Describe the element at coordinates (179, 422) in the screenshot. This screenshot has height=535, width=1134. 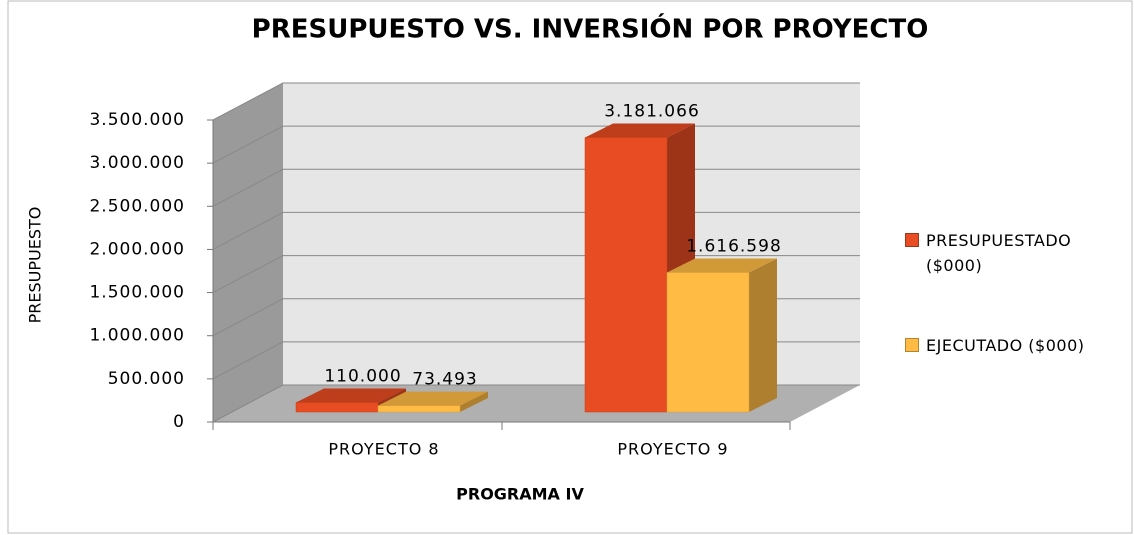
I see `y-tick-label: 0` at that location.